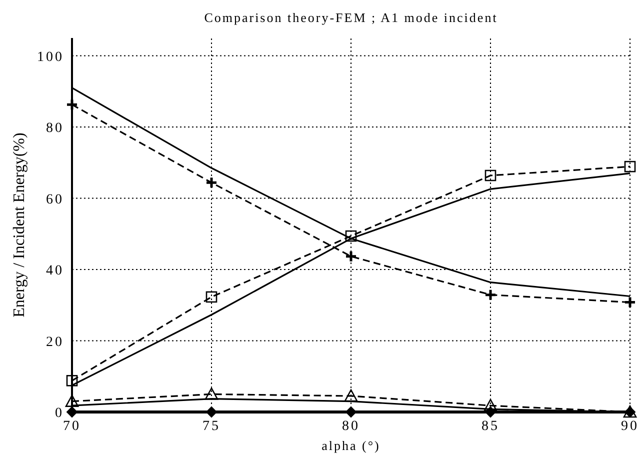 The image size is (644, 462). What do you see at coordinates (351, 445) in the screenshot?
I see `x-axis-title: alpha (°)` at bounding box center [351, 445].